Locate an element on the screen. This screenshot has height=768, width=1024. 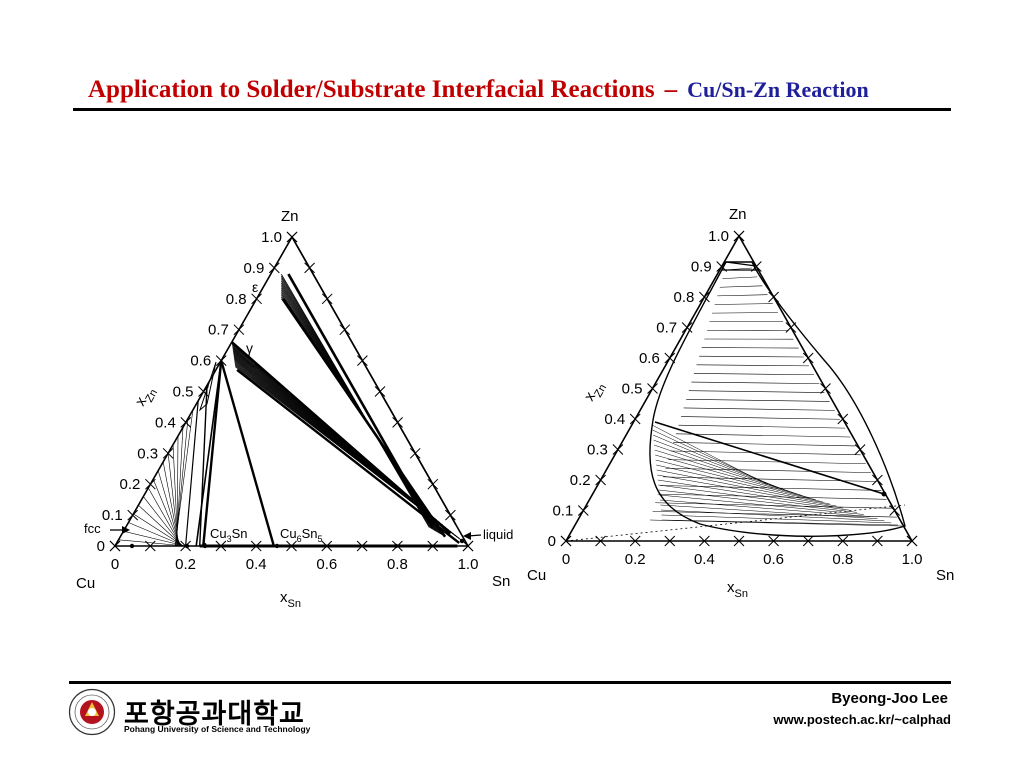
phase-label-epsilon: ε is located at coordinates (255, 287).